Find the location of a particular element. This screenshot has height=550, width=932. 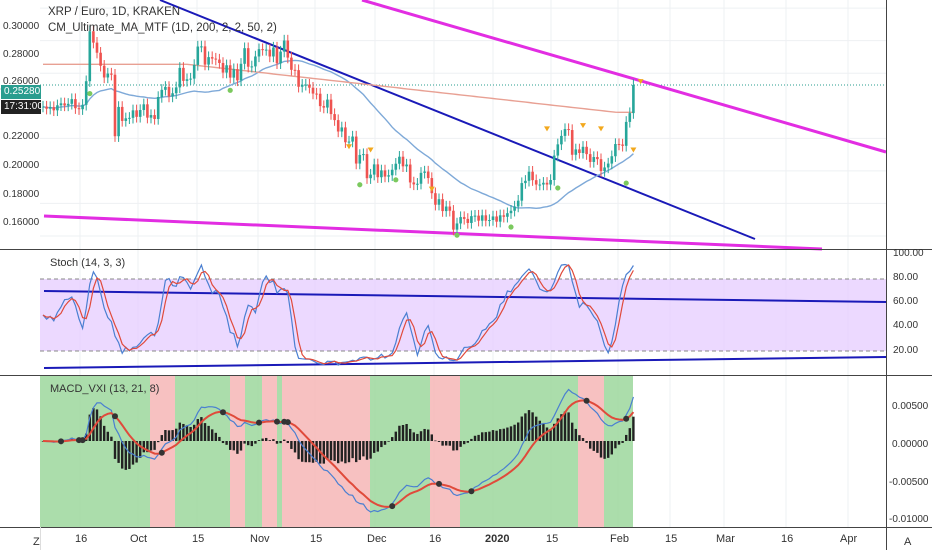

ma-200-line is located at coordinates (338, 88).